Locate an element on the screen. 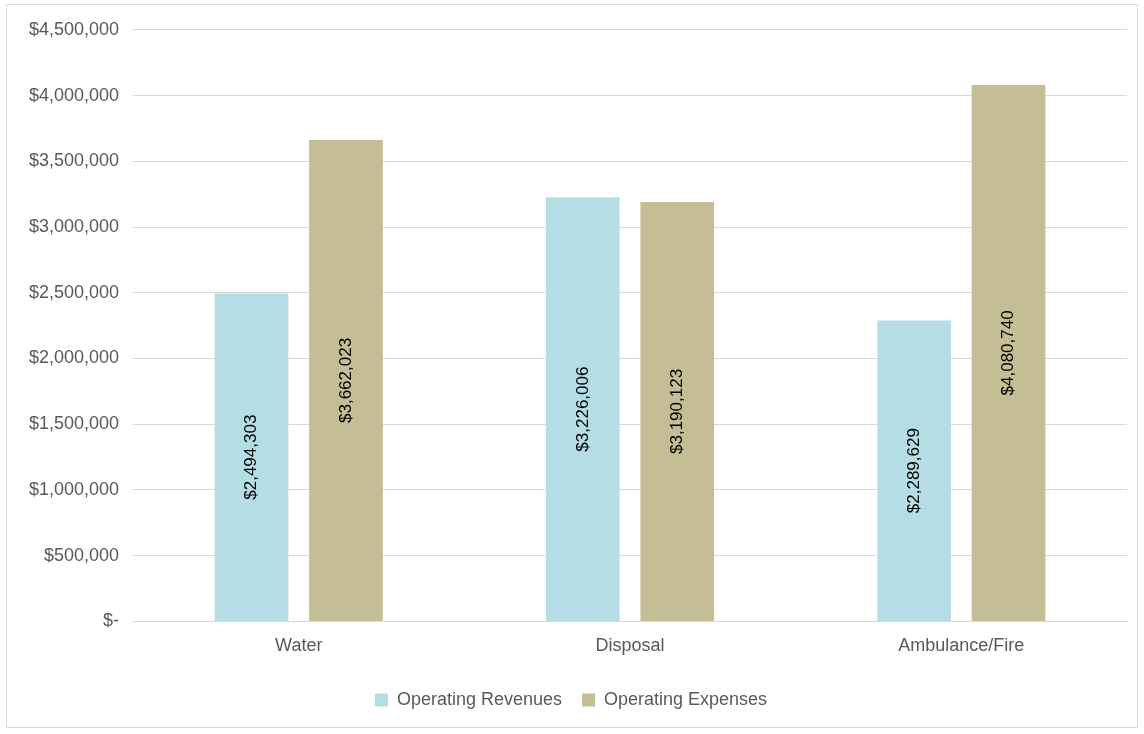 This screenshot has height=734, width=1144. data-label: $3,226,006 is located at coordinates (582, 409).